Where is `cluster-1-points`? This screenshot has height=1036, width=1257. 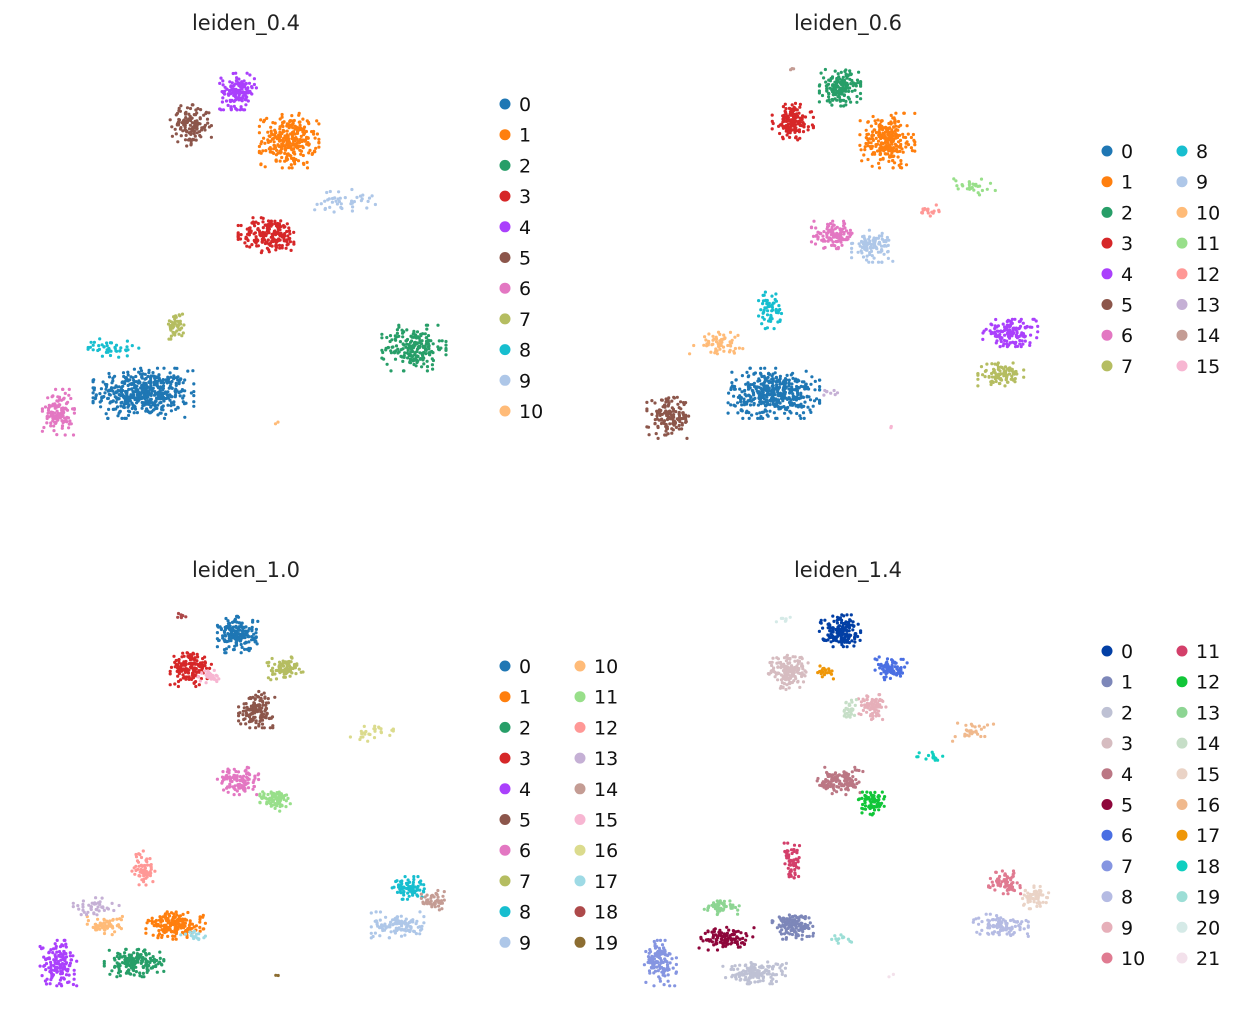 cluster-1-points is located at coordinates (289, 140).